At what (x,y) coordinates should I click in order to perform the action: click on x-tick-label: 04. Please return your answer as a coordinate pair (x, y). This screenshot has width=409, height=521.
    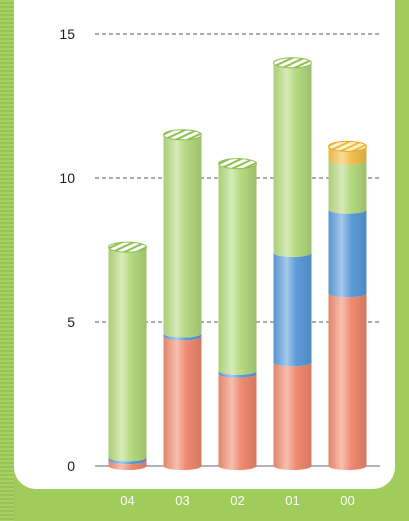
    Looking at the image, I should click on (127, 500).